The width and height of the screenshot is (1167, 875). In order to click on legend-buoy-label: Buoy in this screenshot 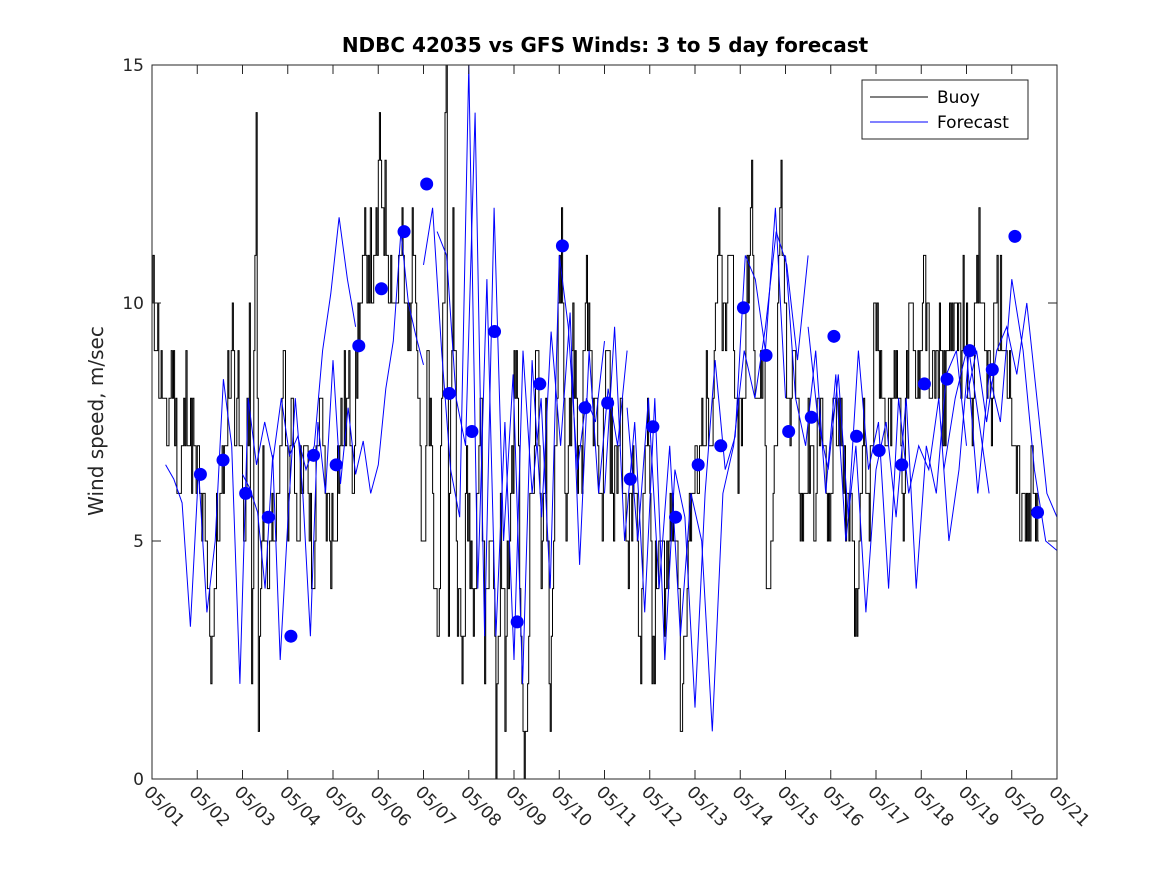, I will do `click(958, 98)`.